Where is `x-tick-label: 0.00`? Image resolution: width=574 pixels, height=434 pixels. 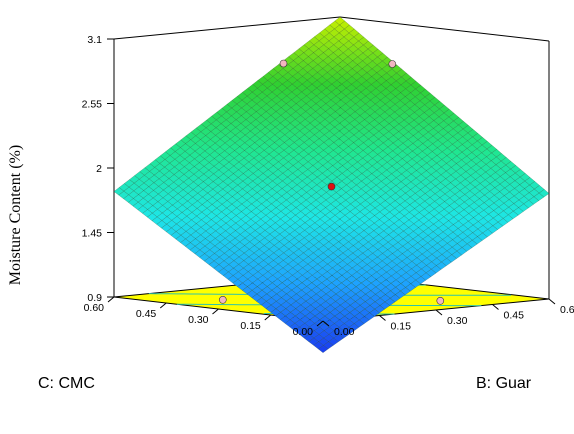
x-tick-label: 0.00 is located at coordinates (303, 332).